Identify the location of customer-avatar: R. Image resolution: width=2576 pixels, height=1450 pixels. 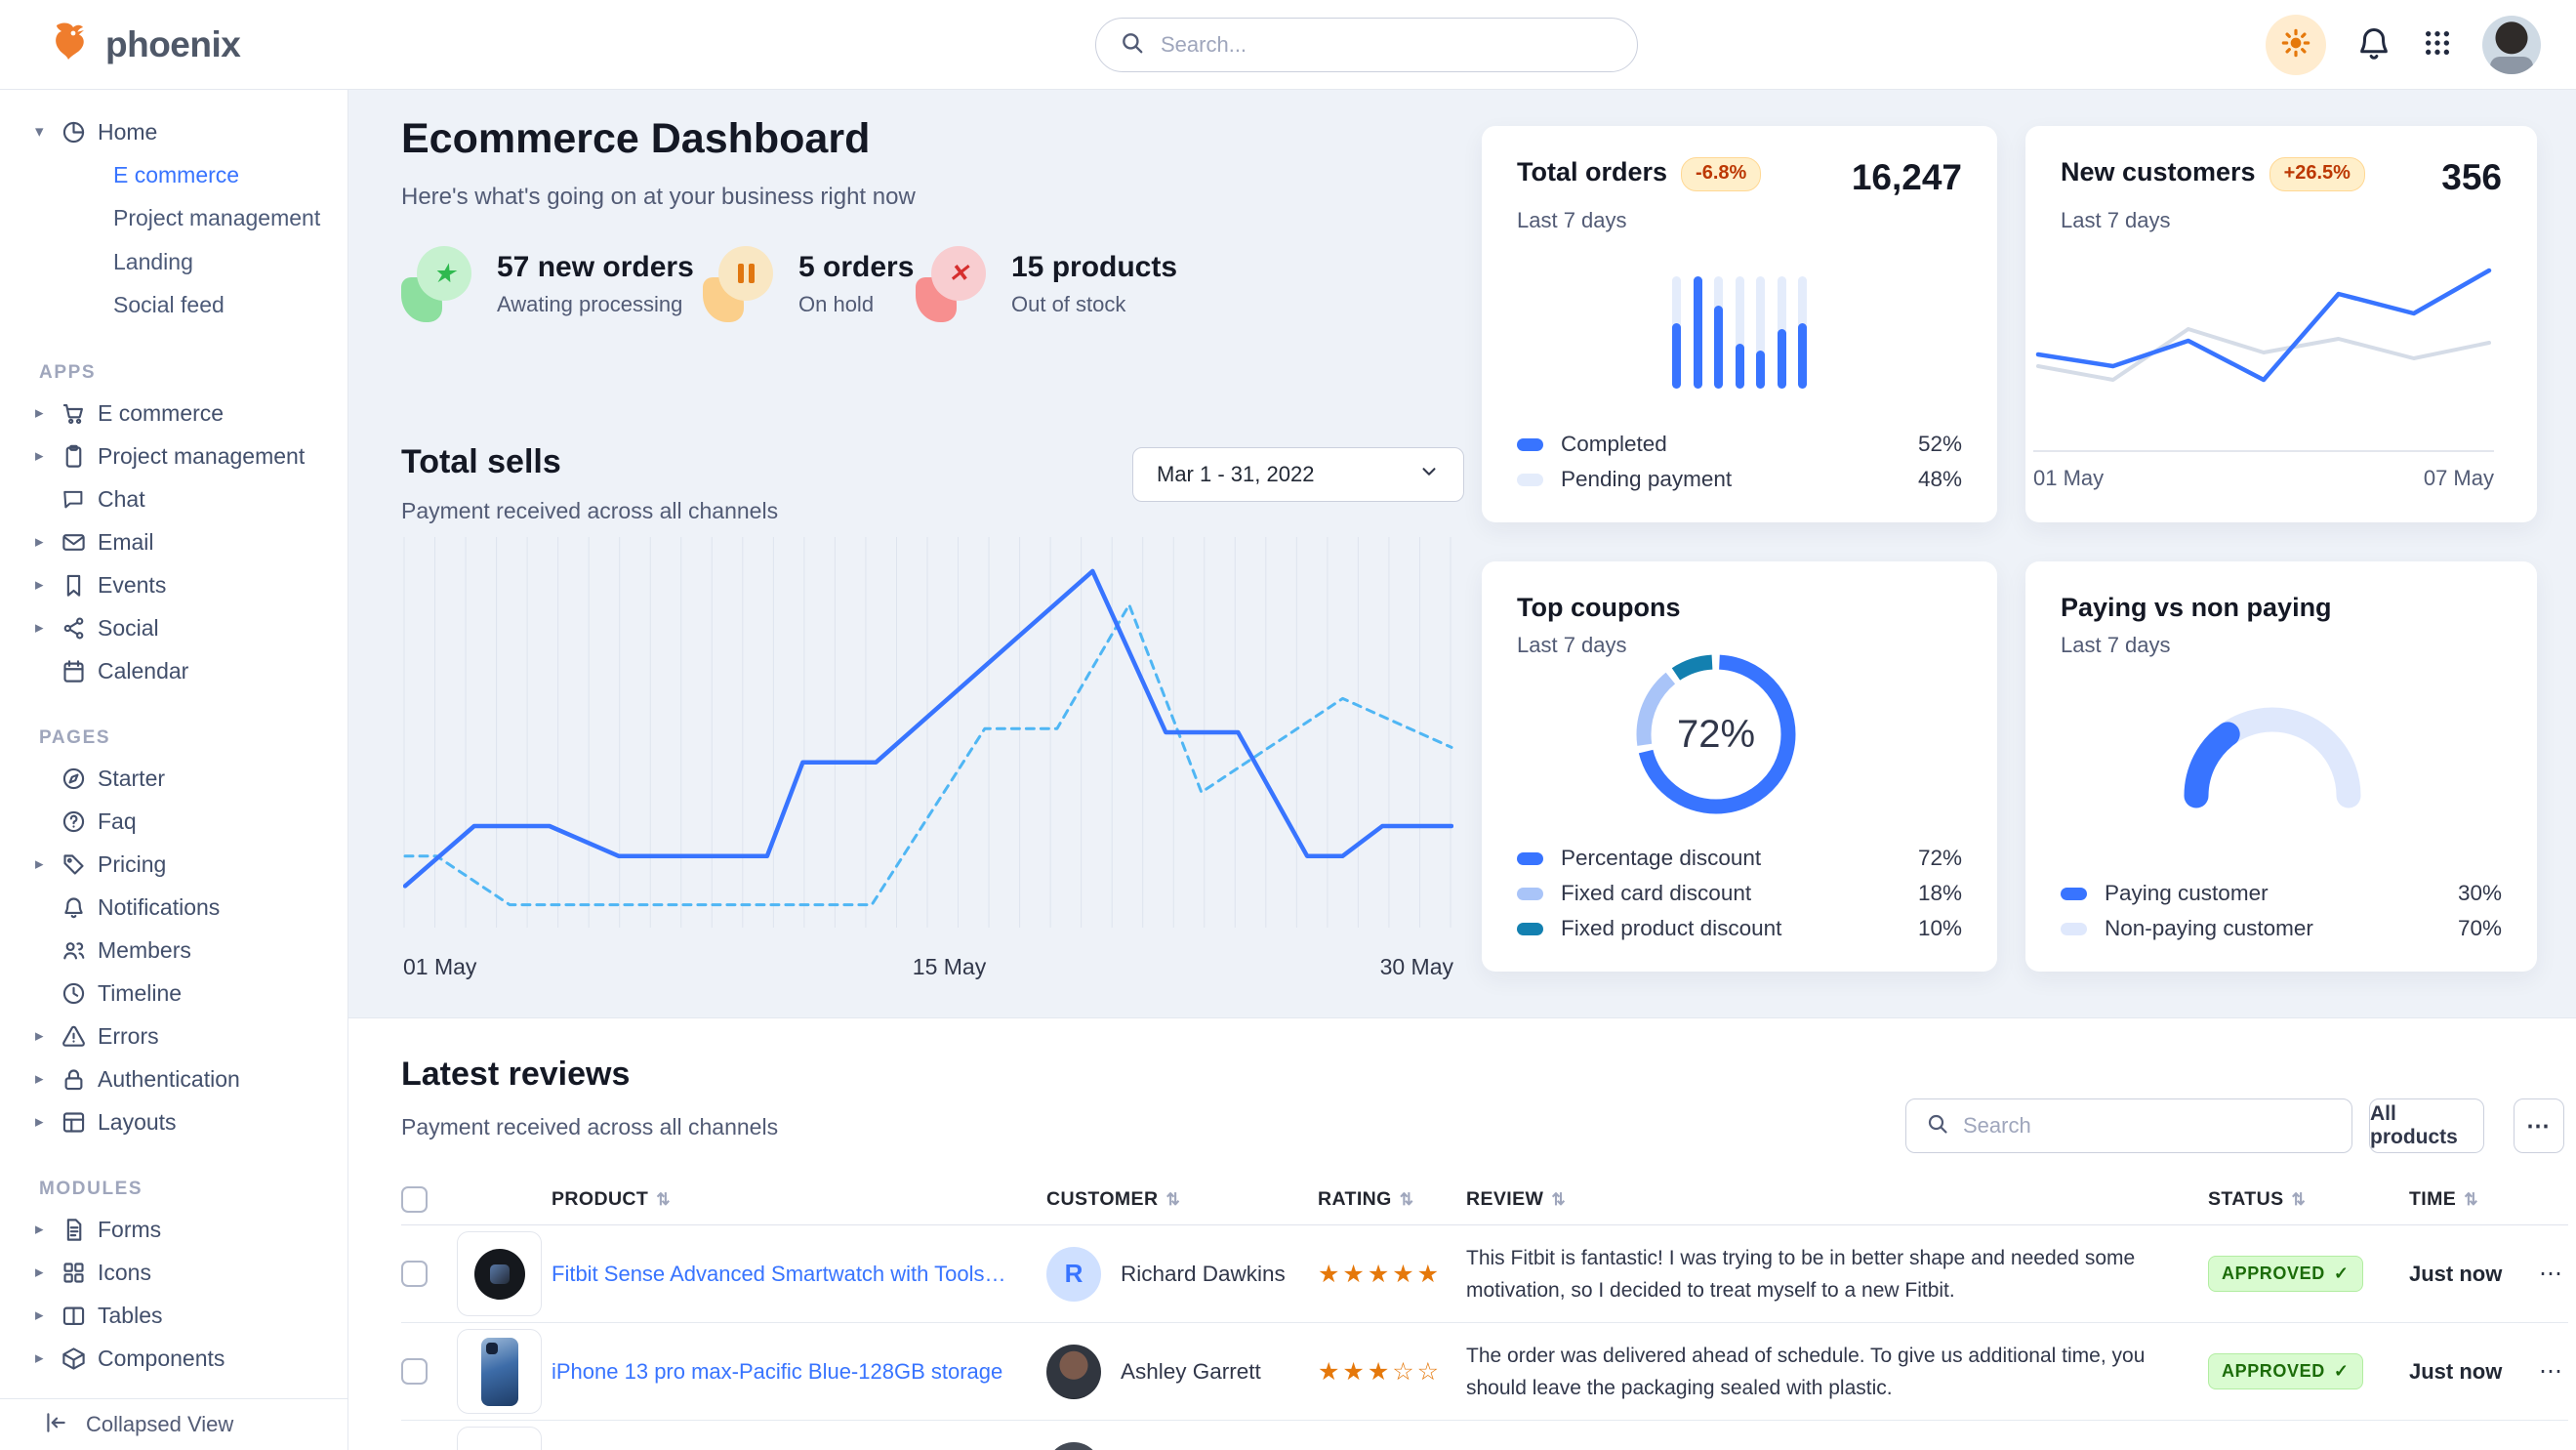
(1073, 1274).